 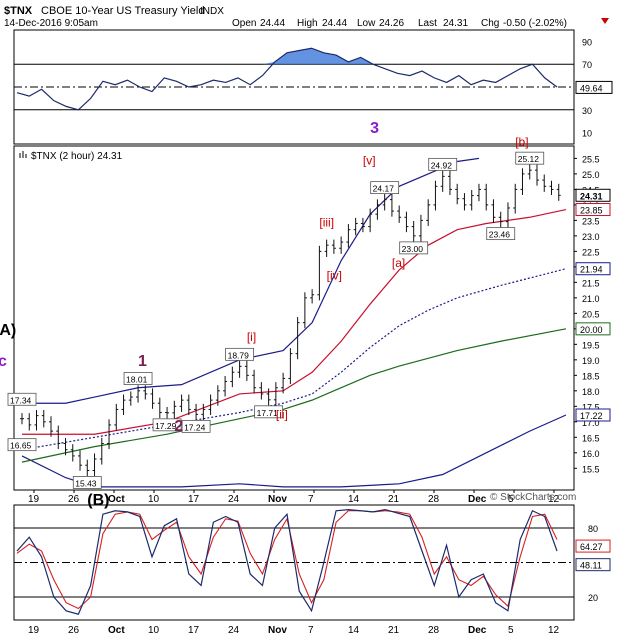 I want to click on price-value-tag: 20.00, so click(x=591, y=330).